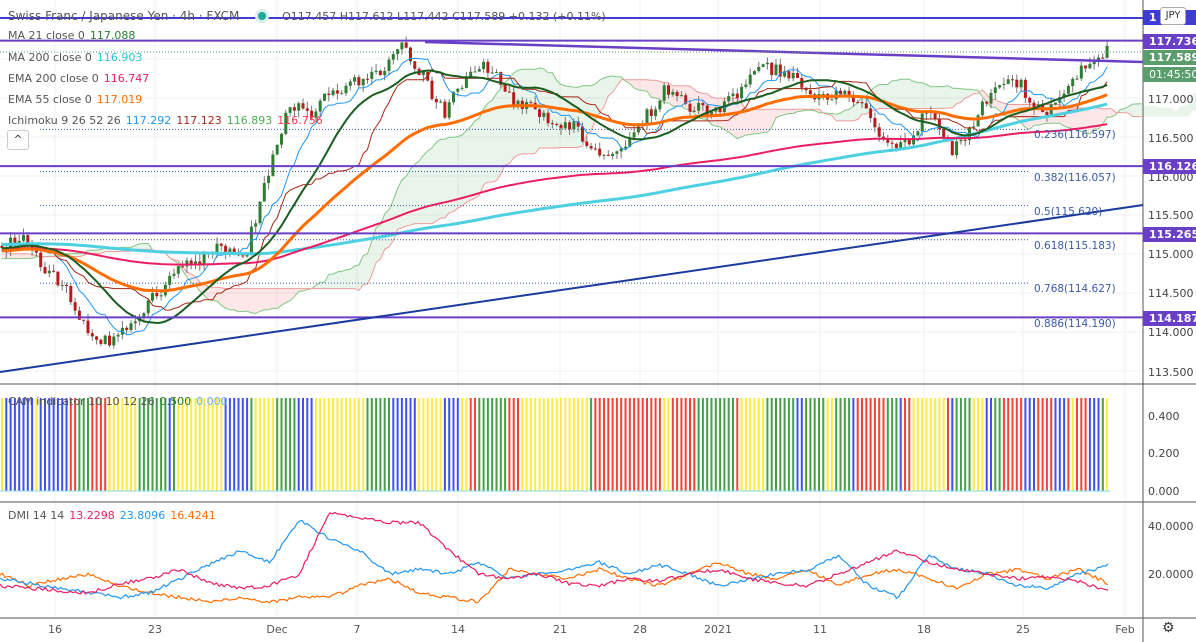  Describe the element at coordinates (53, 78) in the screenshot. I see `ema200-label: EMA 200 close 0` at that location.